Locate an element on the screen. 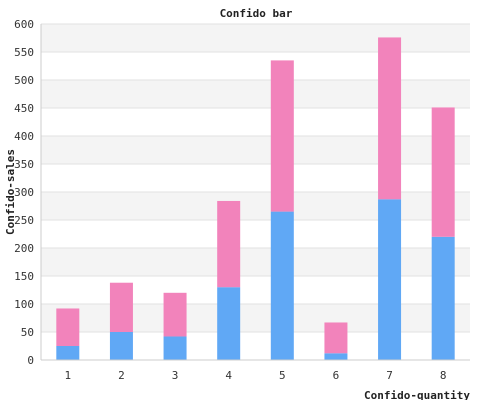  y-tick-label: 200 is located at coordinates (24, 248).